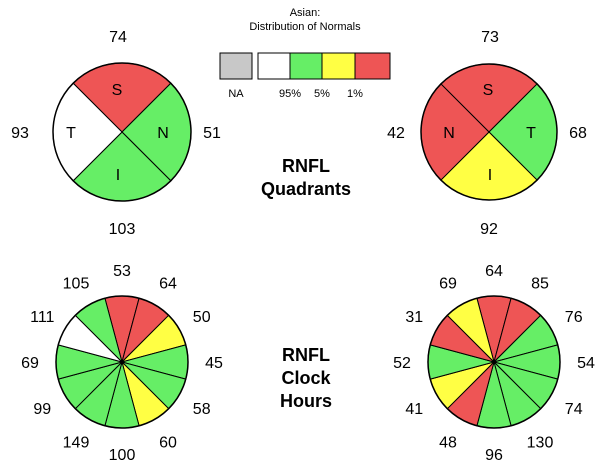 The image size is (595, 466). What do you see at coordinates (122, 229) in the screenshot?
I see `quadrant-left-value-i: 103` at bounding box center [122, 229].